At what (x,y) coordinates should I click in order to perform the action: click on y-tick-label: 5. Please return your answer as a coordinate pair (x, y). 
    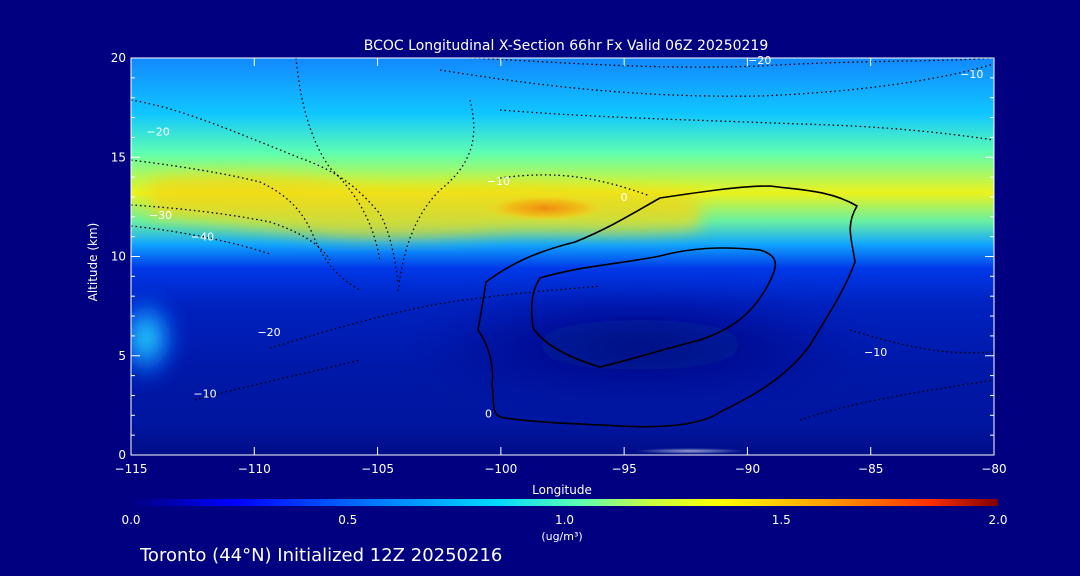
    Looking at the image, I should click on (122, 356).